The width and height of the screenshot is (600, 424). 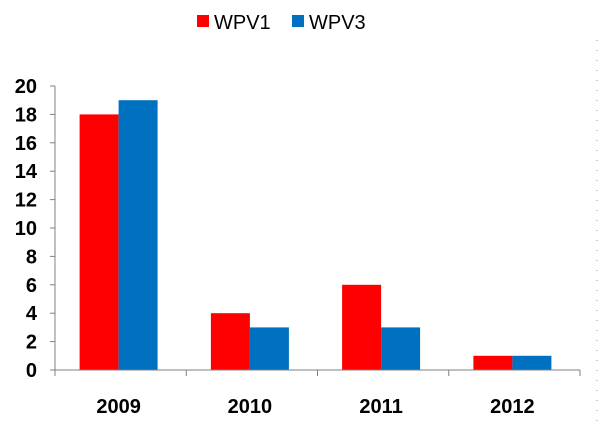 What do you see at coordinates (203, 21) in the screenshot?
I see `legend-swatch-wpv1` at bounding box center [203, 21].